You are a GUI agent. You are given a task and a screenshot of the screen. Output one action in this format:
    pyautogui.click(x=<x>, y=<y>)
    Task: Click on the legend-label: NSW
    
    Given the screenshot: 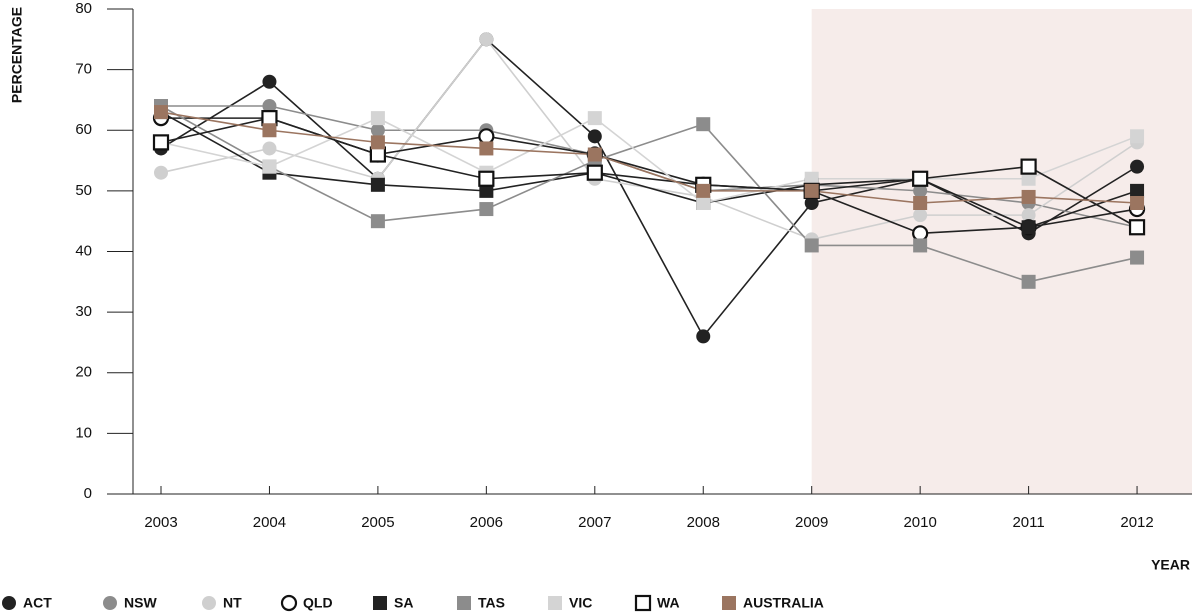 What is the action you would take?
    pyautogui.click(x=140, y=603)
    